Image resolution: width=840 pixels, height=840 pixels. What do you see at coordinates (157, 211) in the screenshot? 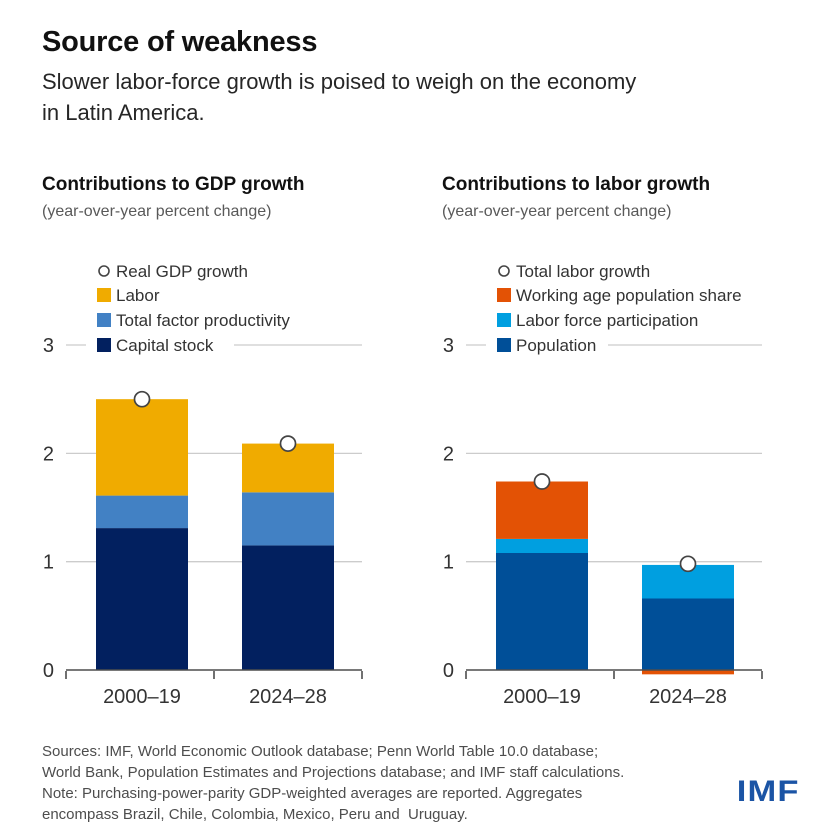
I see `panel-units-gdp: (year-over-year percent change)` at bounding box center [157, 211].